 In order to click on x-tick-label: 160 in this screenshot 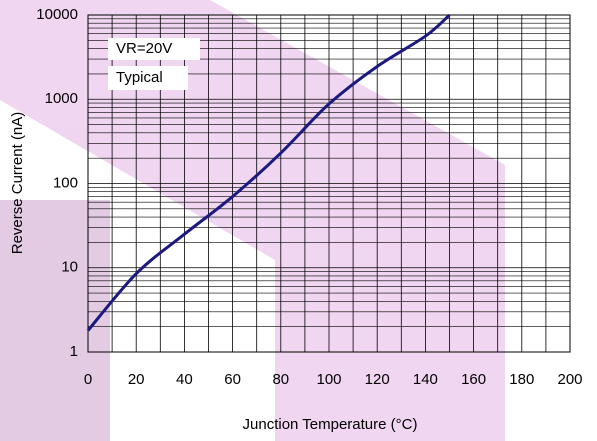, I will do `click(473, 379)`.